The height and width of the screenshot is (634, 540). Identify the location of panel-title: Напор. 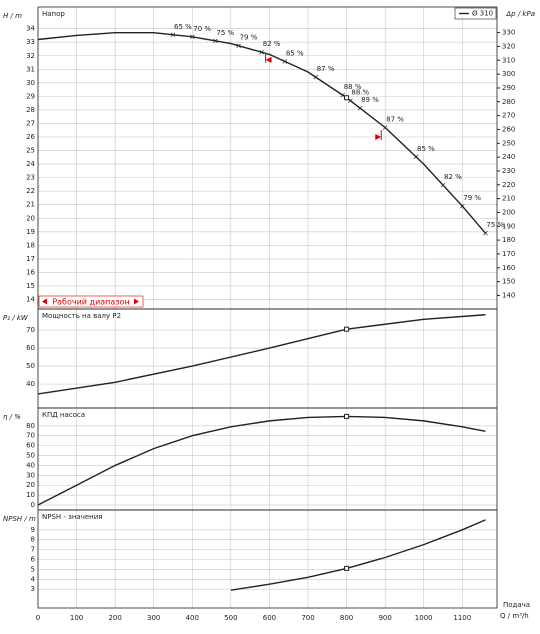
(53, 14).